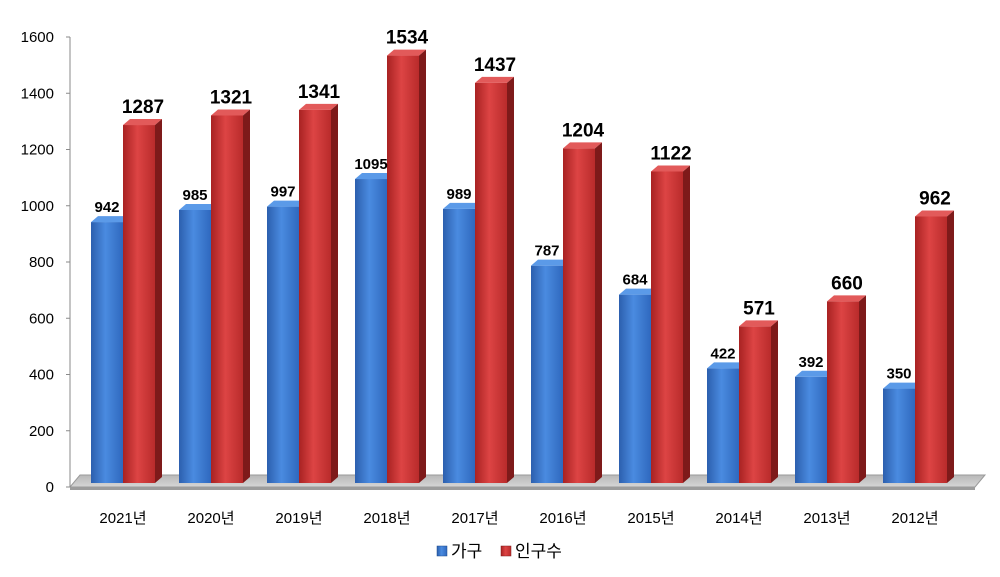  I want to click on y-tick-label: 600, so click(41, 318).